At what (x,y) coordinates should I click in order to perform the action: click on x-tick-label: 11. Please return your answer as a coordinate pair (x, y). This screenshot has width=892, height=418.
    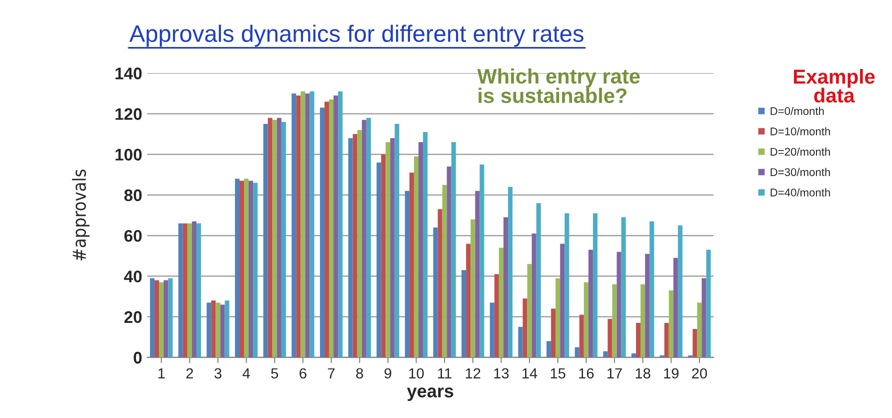
    Looking at the image, I should click on (445, 373).